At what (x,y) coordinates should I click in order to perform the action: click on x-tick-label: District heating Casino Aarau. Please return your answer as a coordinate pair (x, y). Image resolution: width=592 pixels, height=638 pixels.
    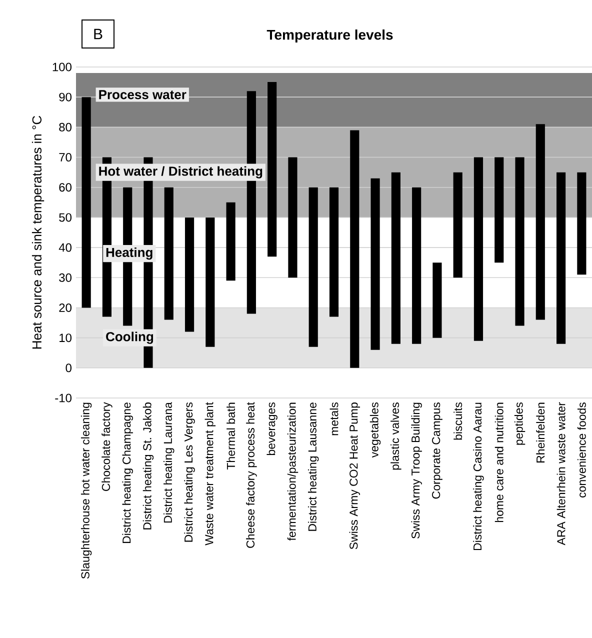
    Looking at the image, I should click on (478, 476).